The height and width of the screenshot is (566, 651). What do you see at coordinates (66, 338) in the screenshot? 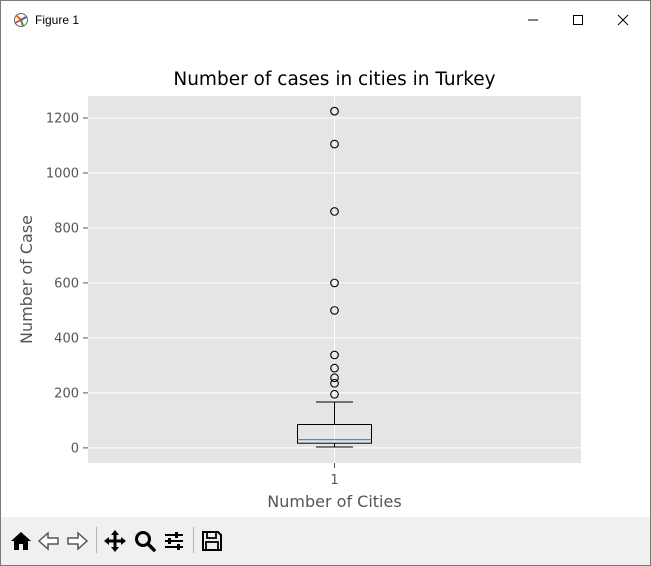
I see `y-tick-label: 400` at bounding box center [66, 338].